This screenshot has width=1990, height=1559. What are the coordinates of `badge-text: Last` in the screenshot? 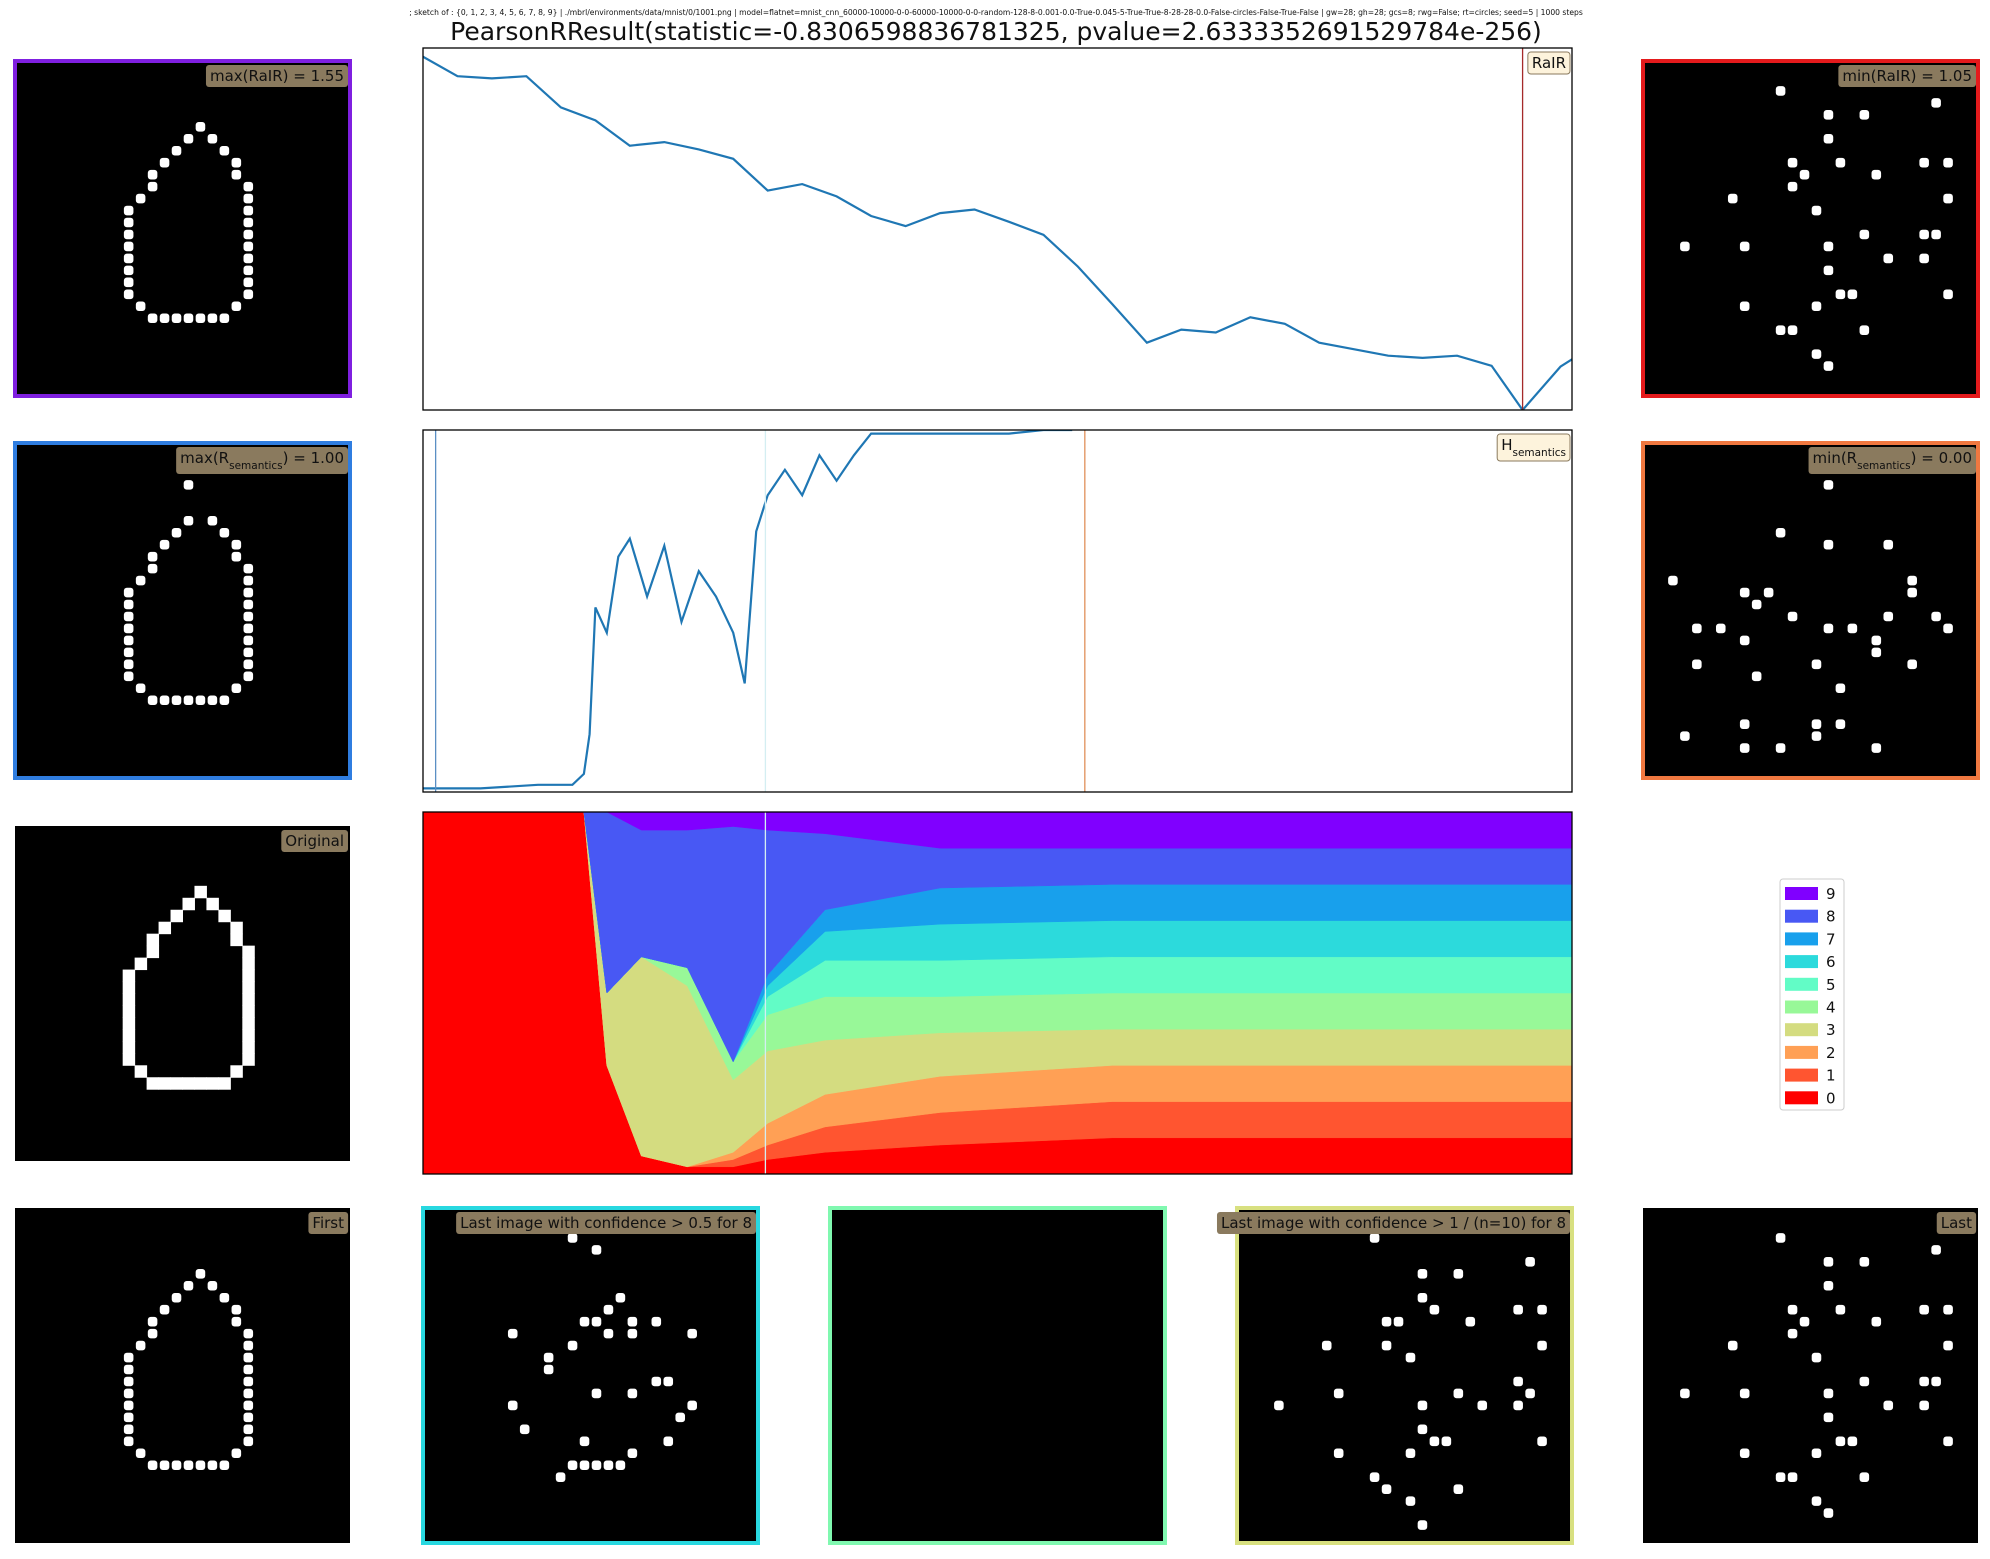 It's located at (1956, 1223).